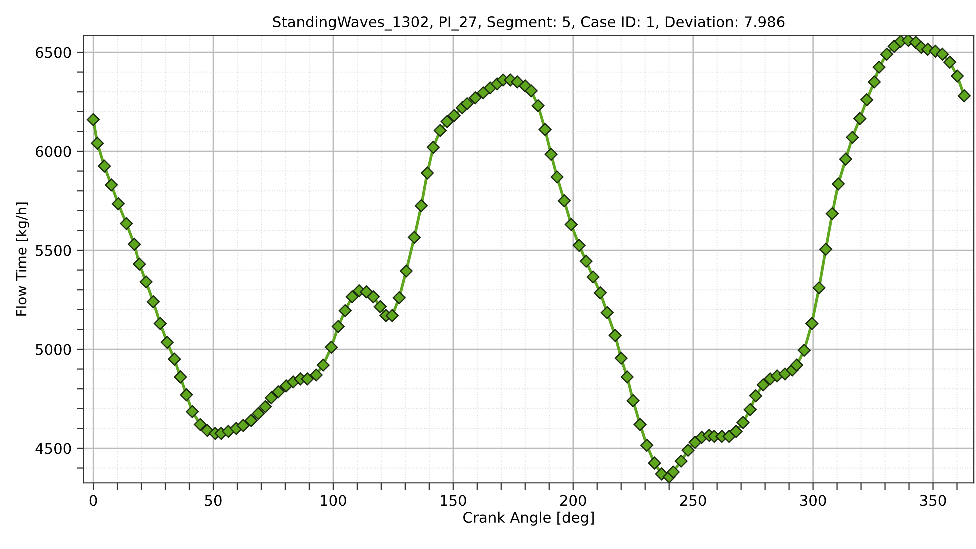  I want to click on x-tick-label: 100, so click(333, 500).